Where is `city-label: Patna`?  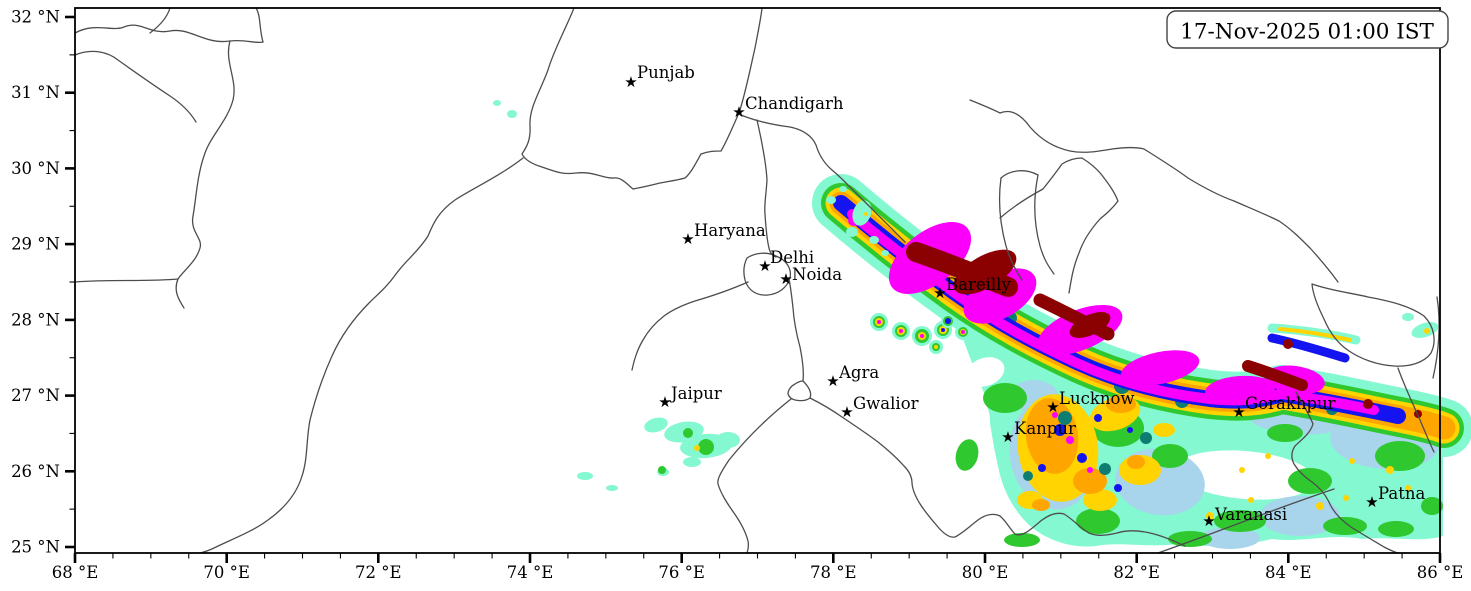
city-label: Patna is located at coordinates (1401, 493).